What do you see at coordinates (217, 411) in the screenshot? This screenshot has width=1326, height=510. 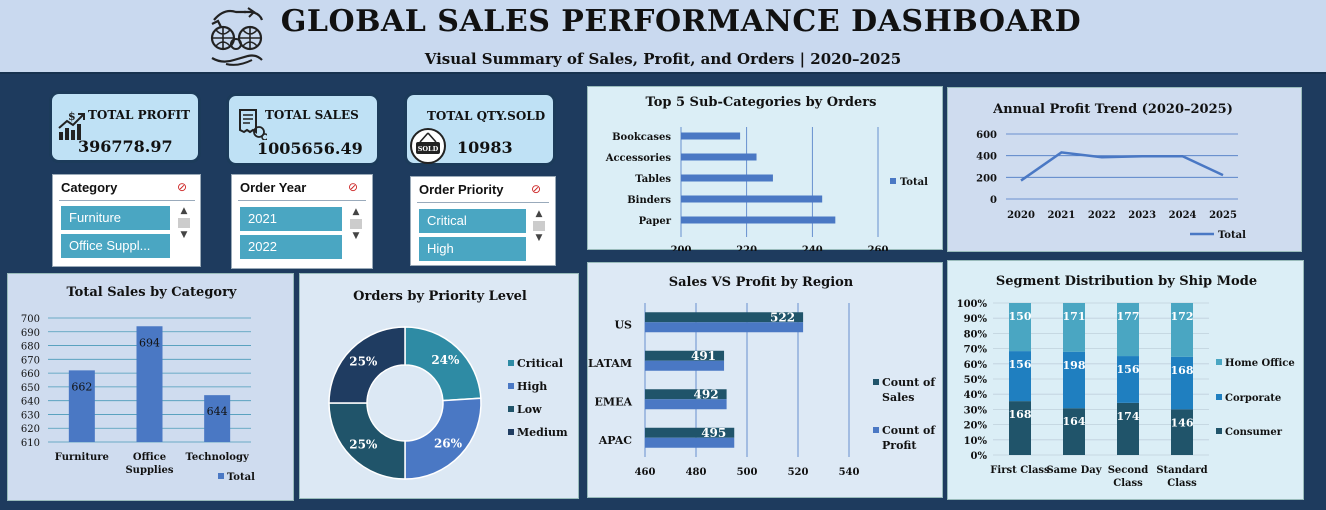 I see `data-label: 644` at bounding box center [217, 411].